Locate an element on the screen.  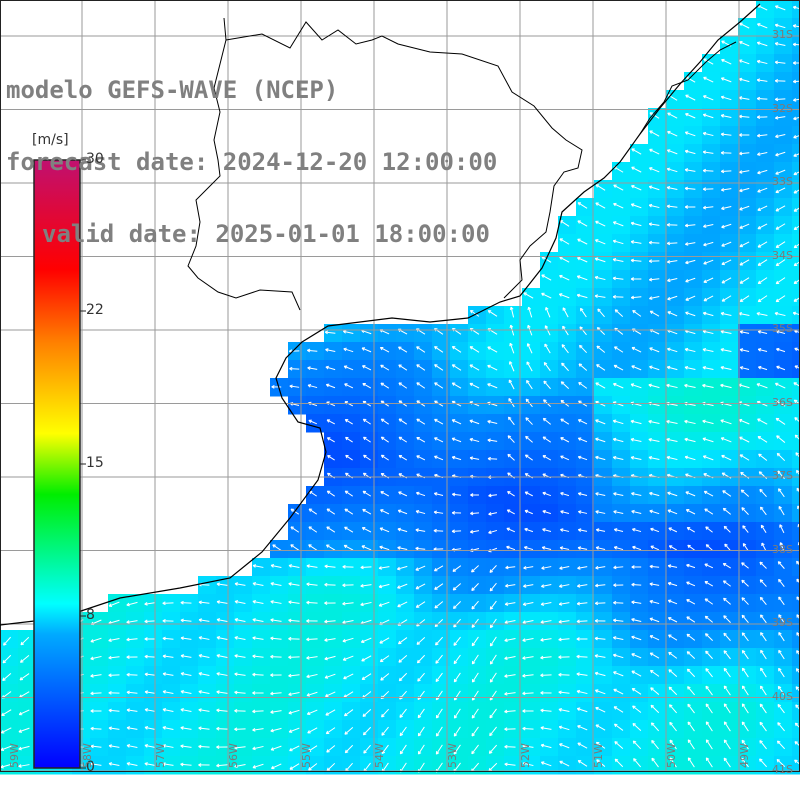
longitude-label: 58W is located at coordinates (87, 755).